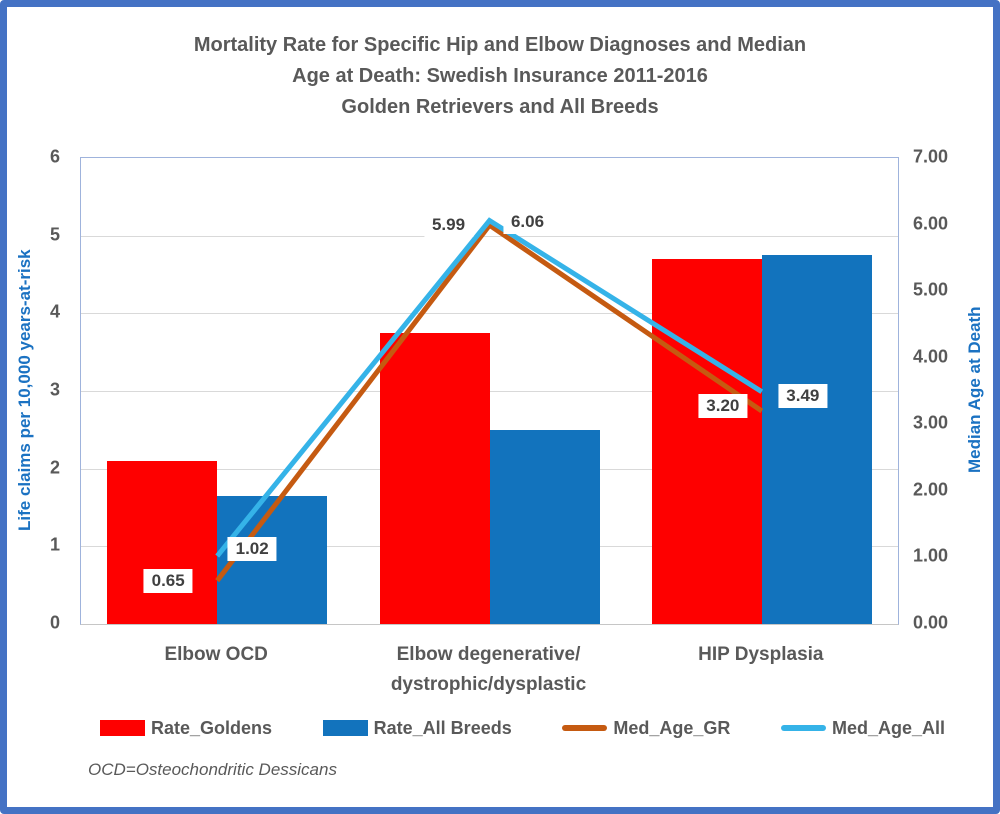 Image resolution: width=1000 pixels, height=814 pixels. What do you see at coordinates (34, 390) in the screenshot?
I see `left-axis-tick-labels: 6 5 4 3 2 1 0` at bounding box center [34, 390].